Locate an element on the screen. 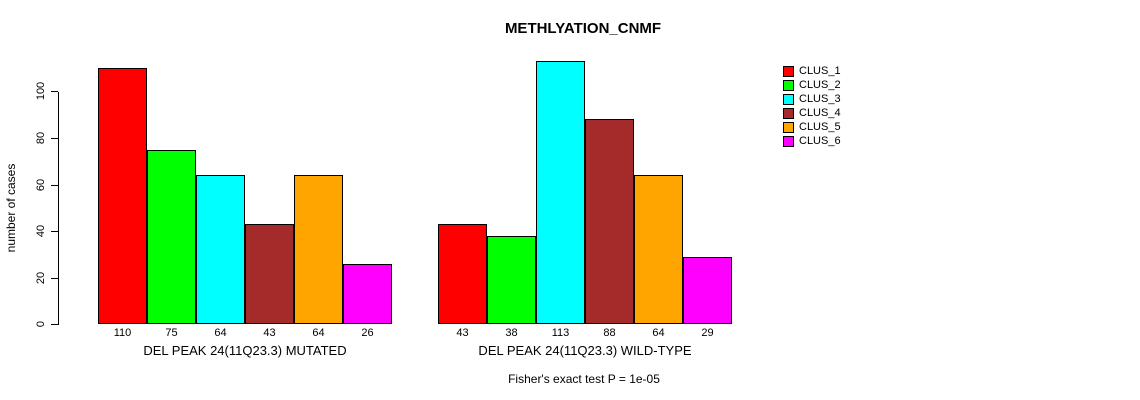 The image size is (1140, 400). bar-value-label: 113 is located at coordinates (560, 333).